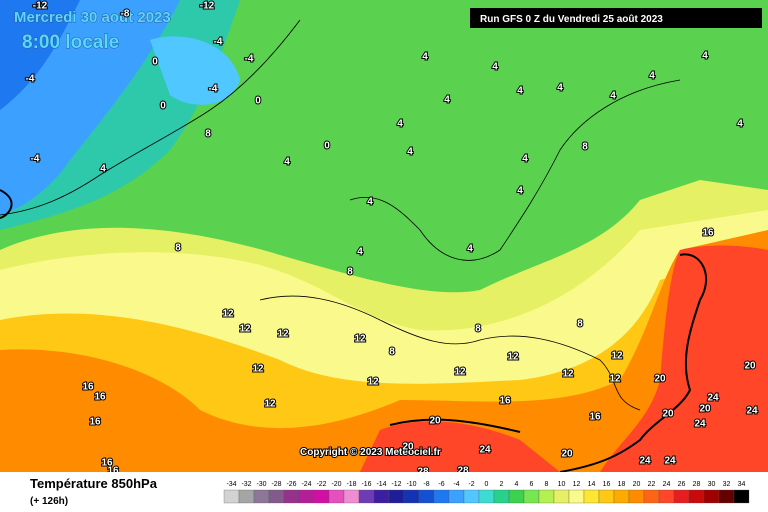 The width and height of the screenshot is (768, 512). I want to click on scale-tick-label: -20, so click(336, 484).